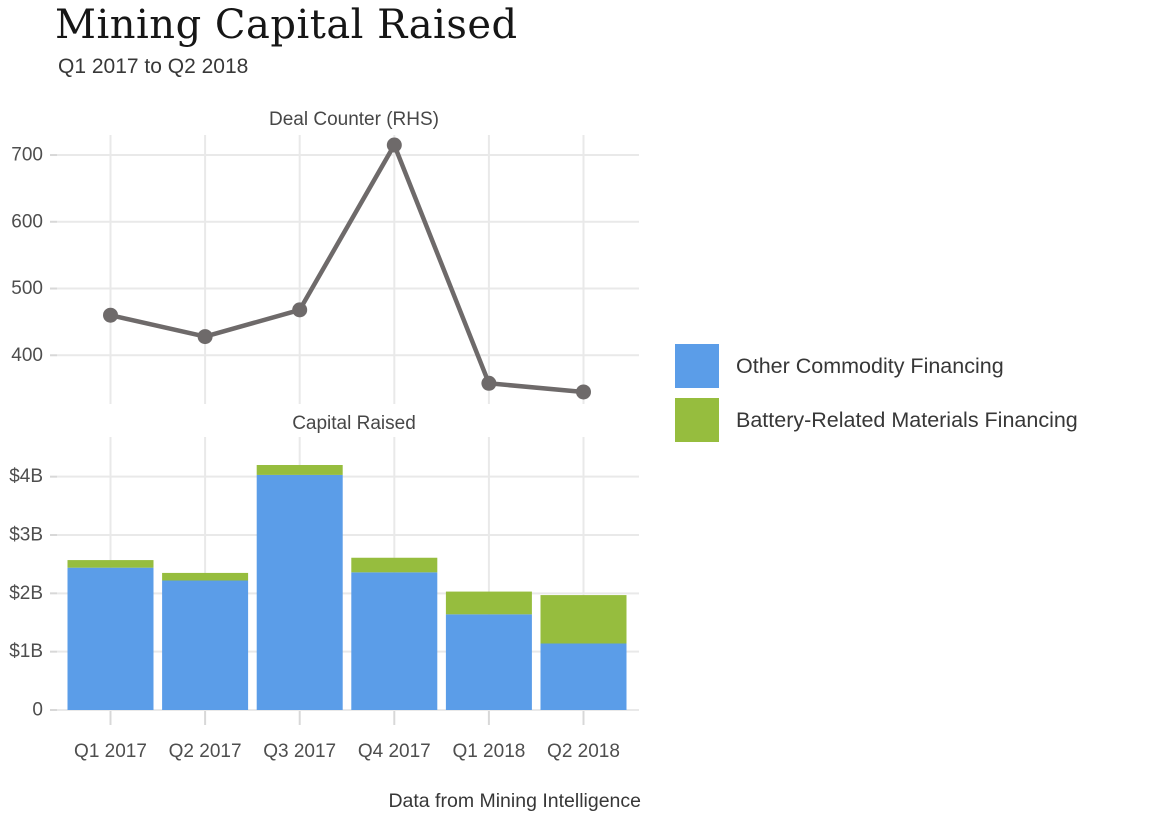  I want to click on y-tick-label: 500, so click(27, 288).